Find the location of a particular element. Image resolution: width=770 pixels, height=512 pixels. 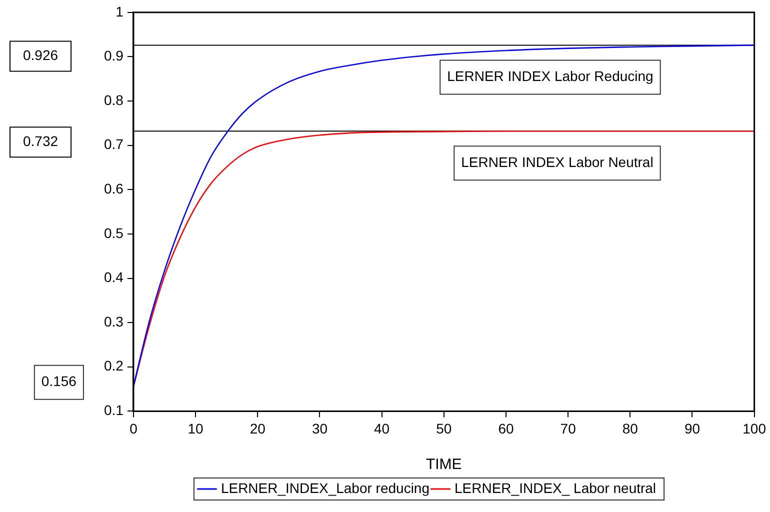

x-tick-label: 80 is located at coordinates (630, 428).